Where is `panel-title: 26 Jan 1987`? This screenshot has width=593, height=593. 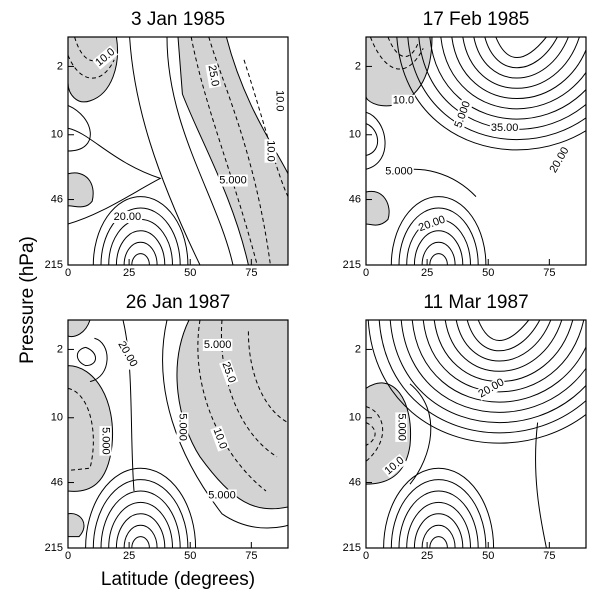 panel-title: 26 Jan 1987 is located at coordinates (178, 302).